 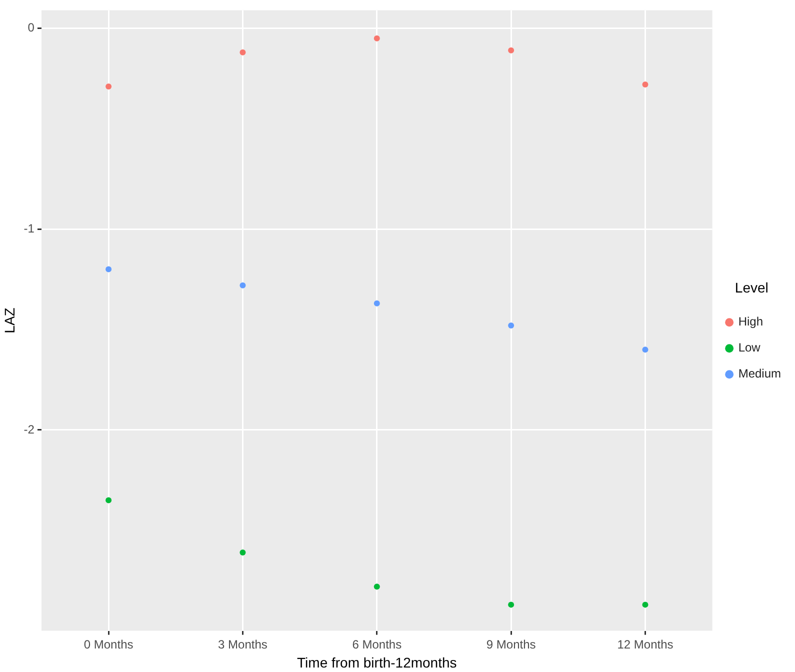 I want to click on x-tick-label: 6 Months, so click(x=377, y=644).